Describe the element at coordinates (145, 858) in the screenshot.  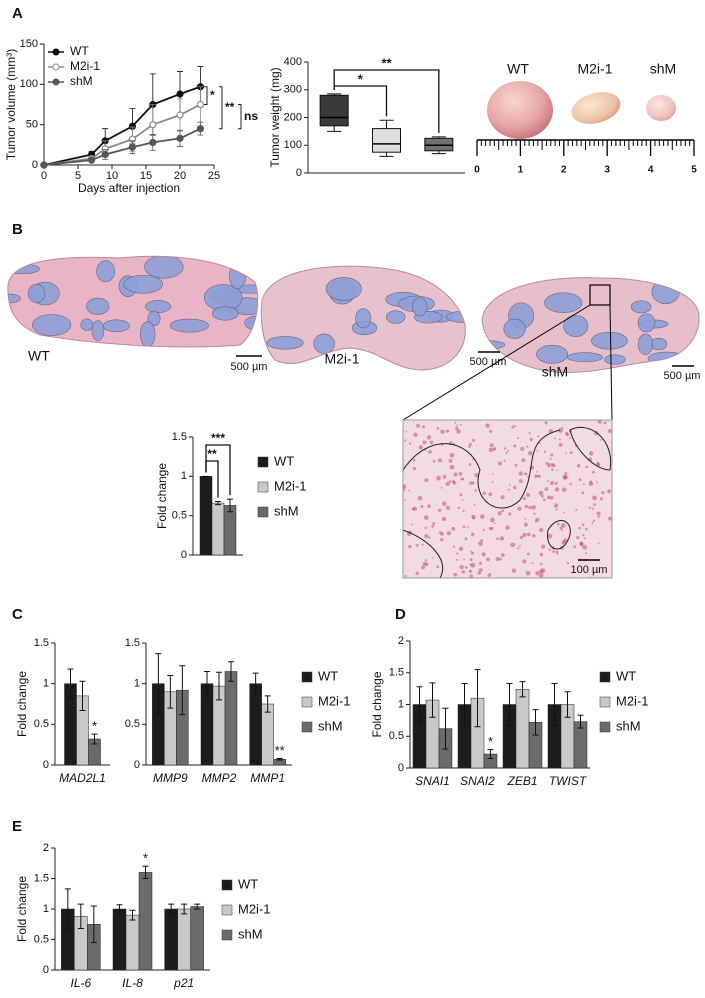
I see `annotation: *` at that location.